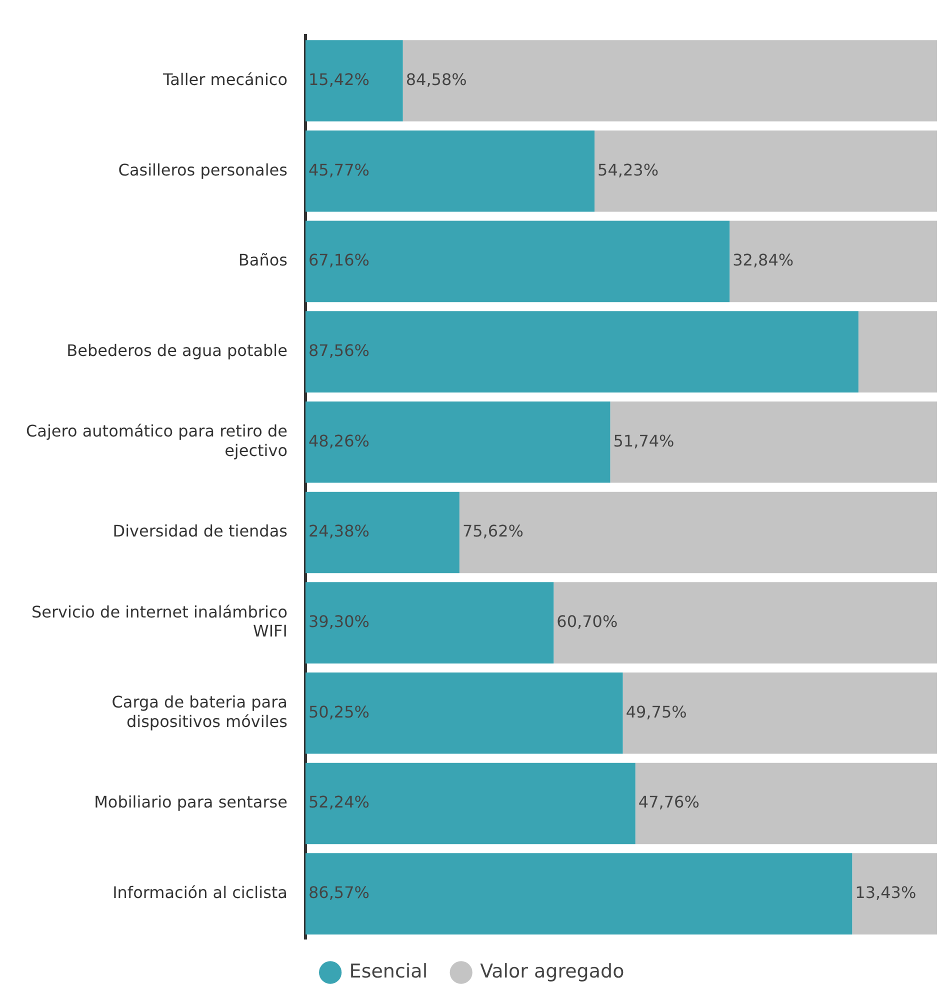 Image resolution: width=945 pixels, height=1000 pixels. Describe the element at coordinates (587, 621) in the screenshot. I see `data-label: 60,70%` at that location.